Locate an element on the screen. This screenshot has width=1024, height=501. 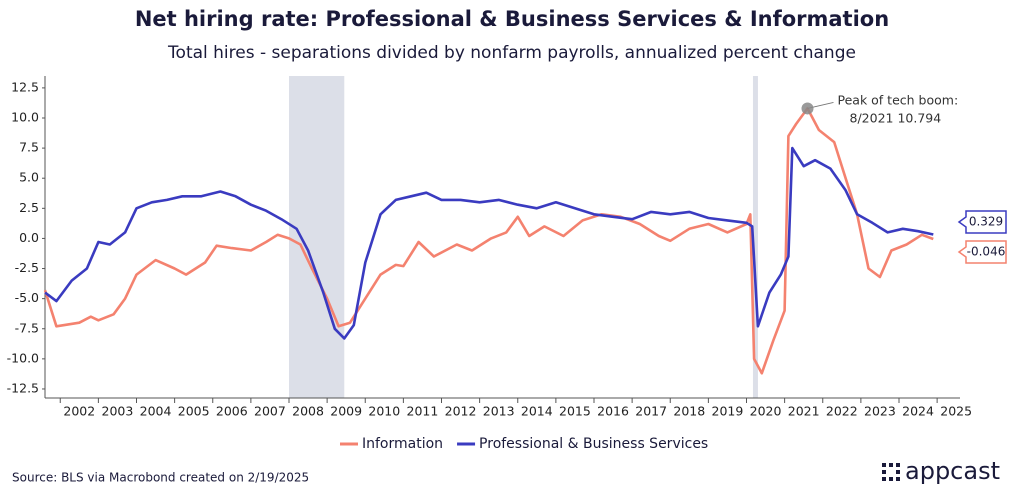
x-tick-label: 2014 is located at coordinates (537, 411).